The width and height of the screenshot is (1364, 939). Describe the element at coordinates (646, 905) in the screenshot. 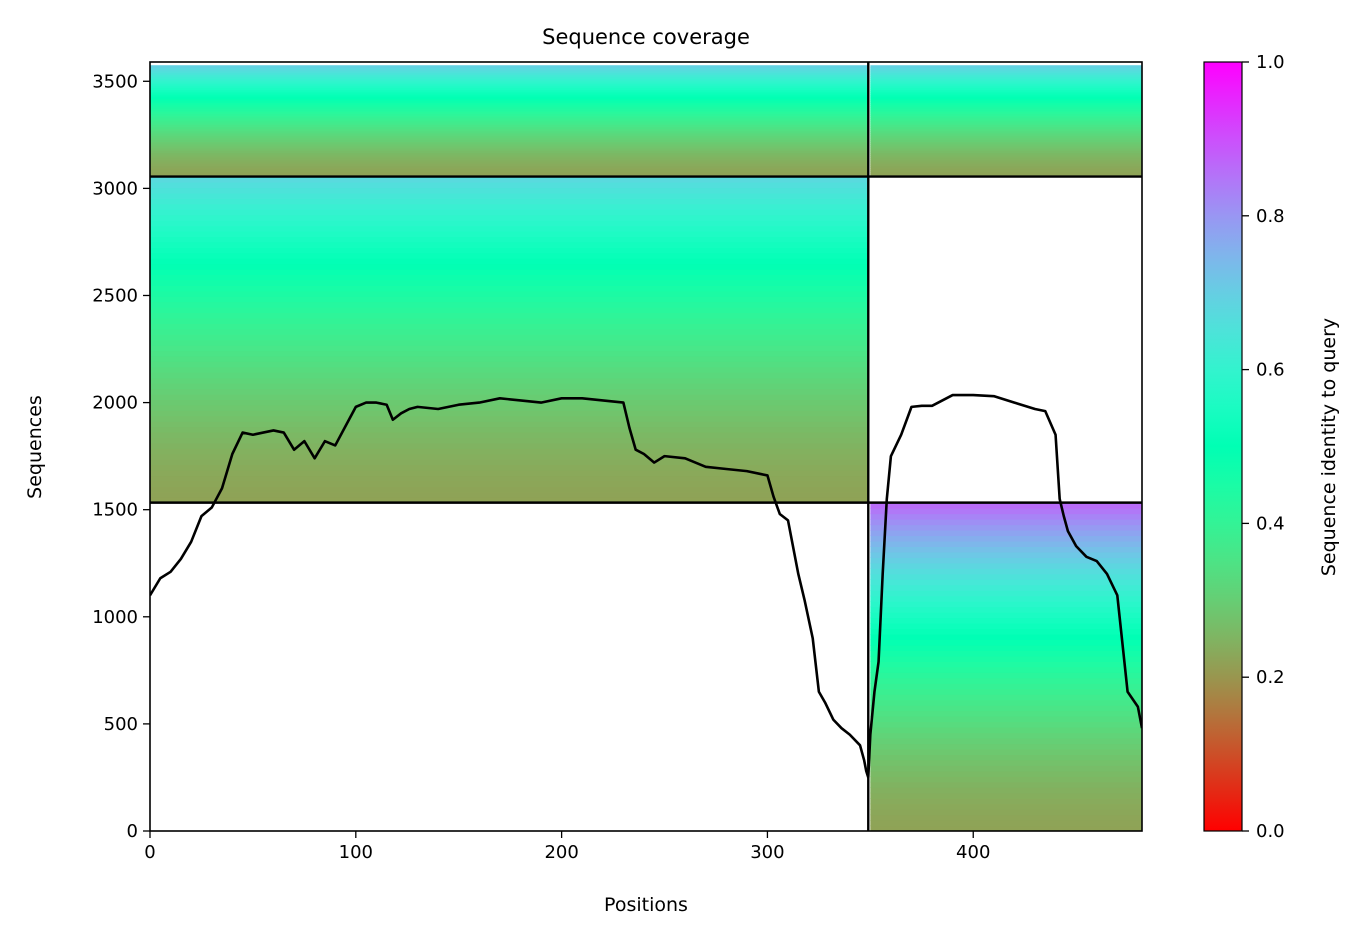

I see `x-axis-label: Positions` at that location.